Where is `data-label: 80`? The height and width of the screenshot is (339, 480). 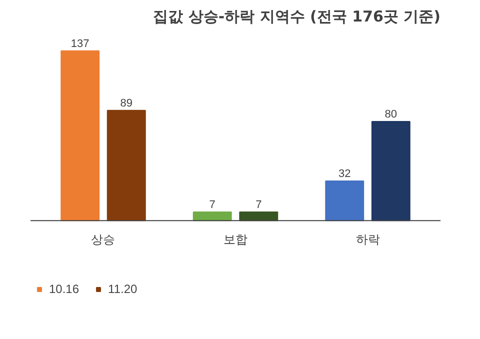
data-label: 80 is located at coordinates (391, 114).